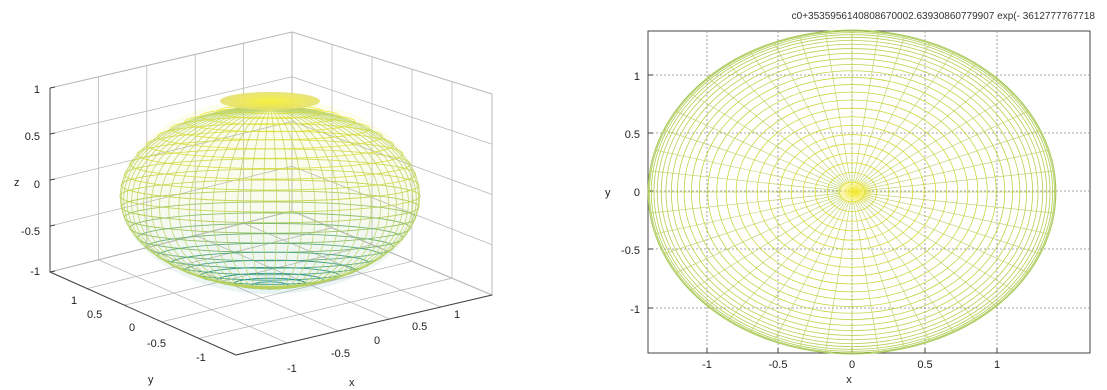 The height and width of the screenshot is (390, 1107). I want to click on x-tick-1: 1, so click(457, 315).